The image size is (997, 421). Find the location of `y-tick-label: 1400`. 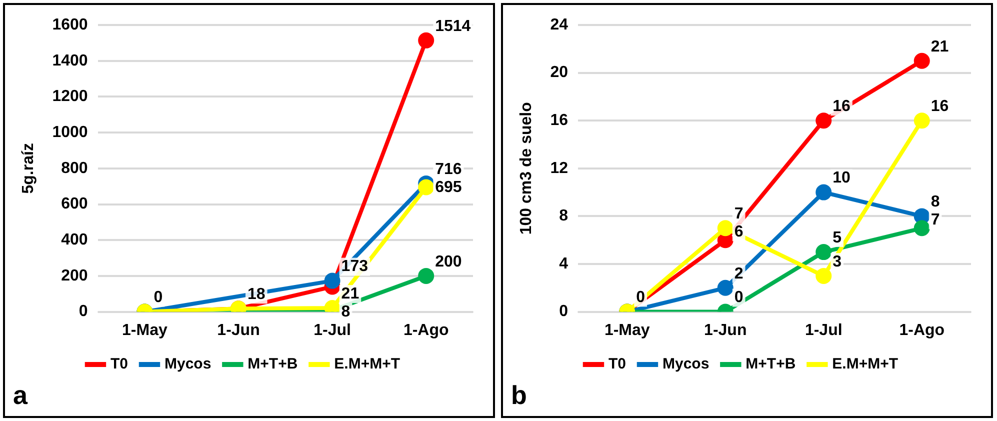

y-tick-label: 1400 is located at coordinates (70, 61).